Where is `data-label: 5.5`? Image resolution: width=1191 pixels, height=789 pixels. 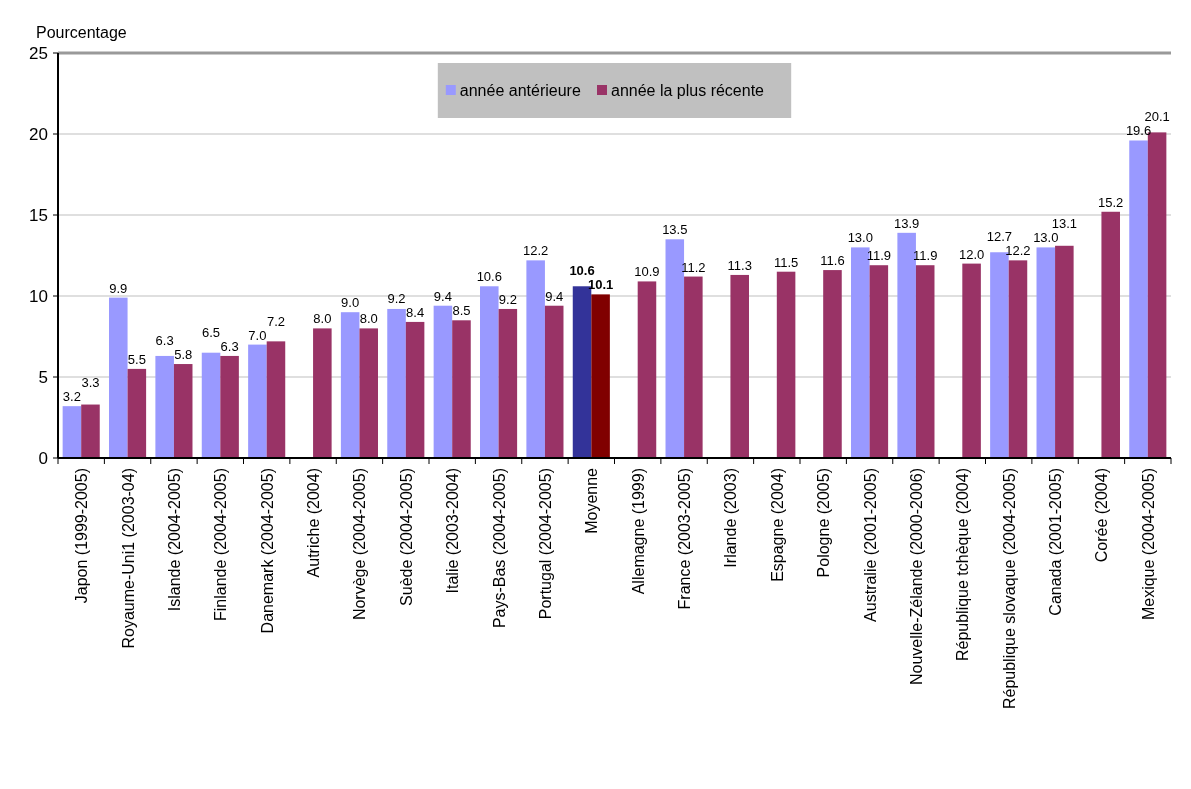
data-label: 5.5 is located at coordinates (136, 359).